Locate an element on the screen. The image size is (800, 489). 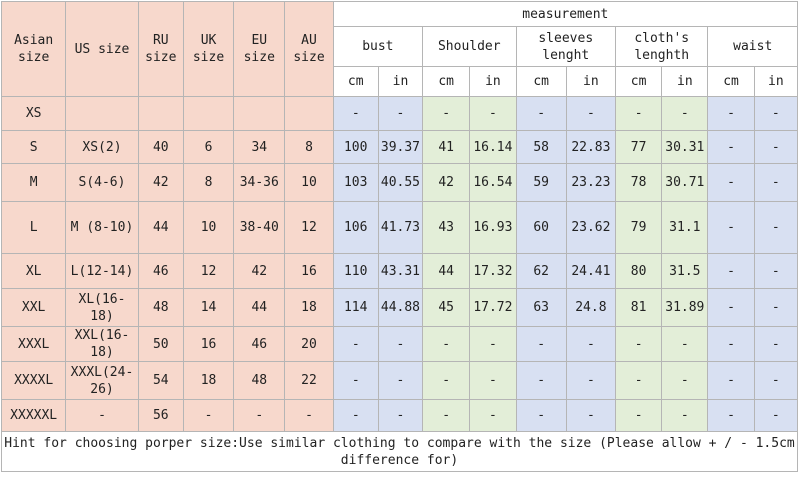
cell-shoulder-in: 16.93 is located at coordinates (493, 227).